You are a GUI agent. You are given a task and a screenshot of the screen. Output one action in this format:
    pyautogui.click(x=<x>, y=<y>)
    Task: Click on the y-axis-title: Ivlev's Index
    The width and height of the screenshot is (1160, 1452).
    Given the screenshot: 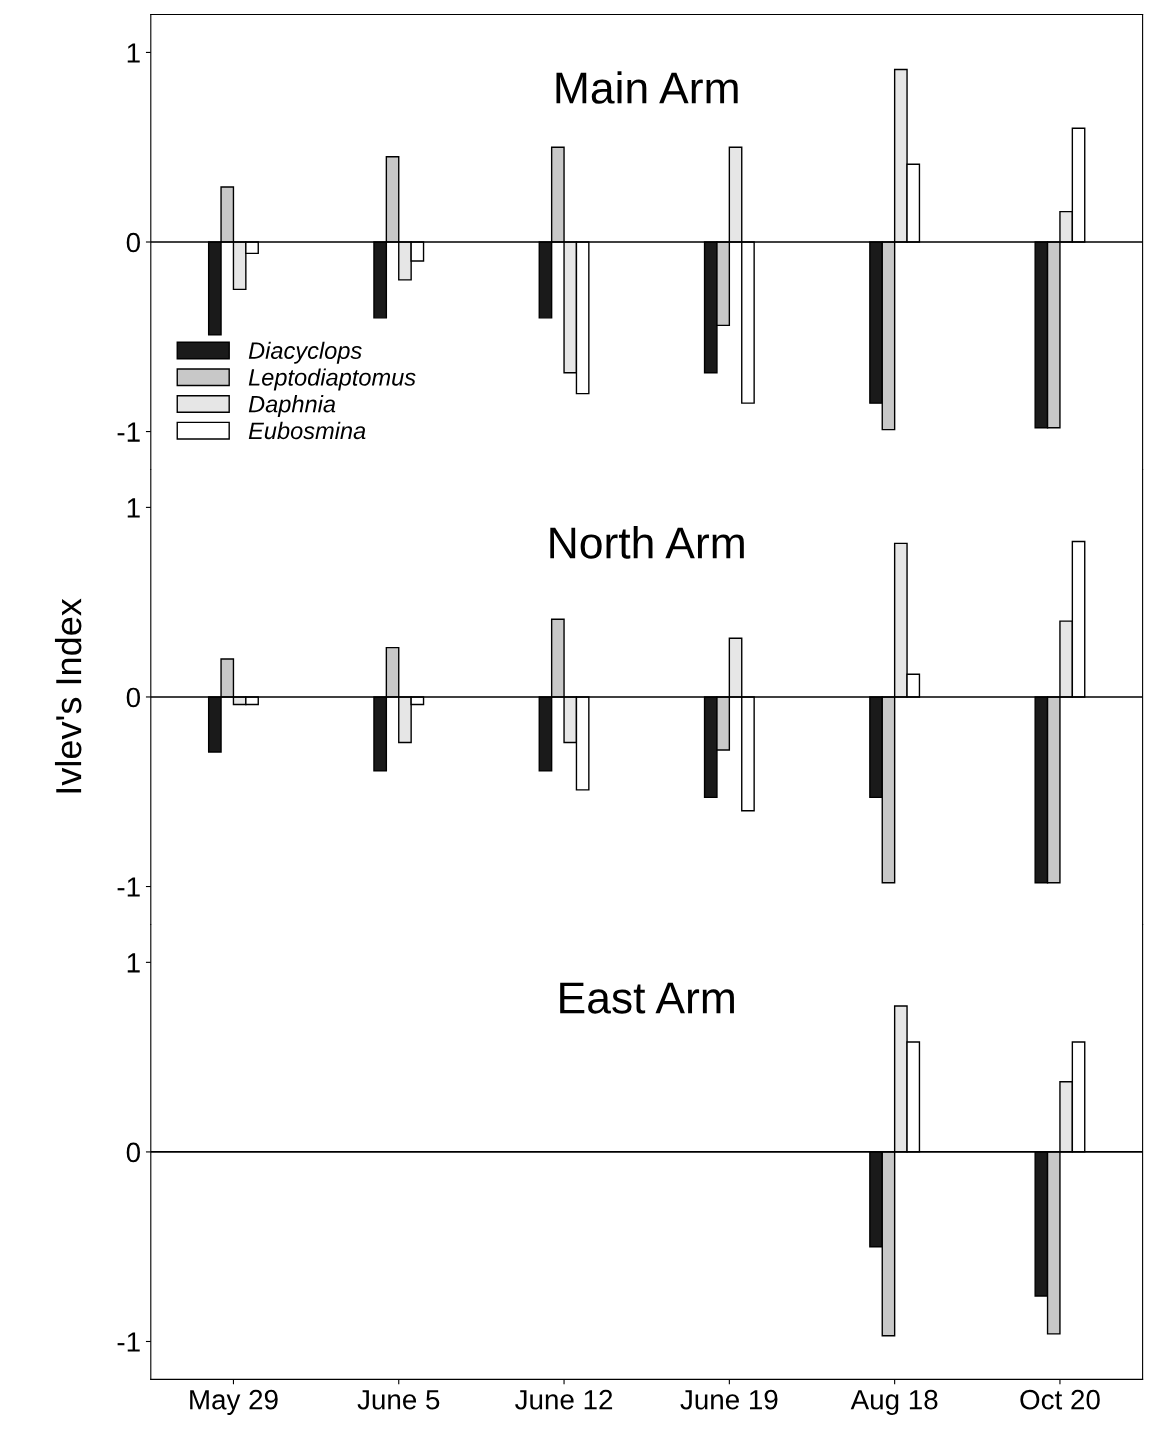 What is the action you would take?
    pyautogui.click(x=68, y=695)
    